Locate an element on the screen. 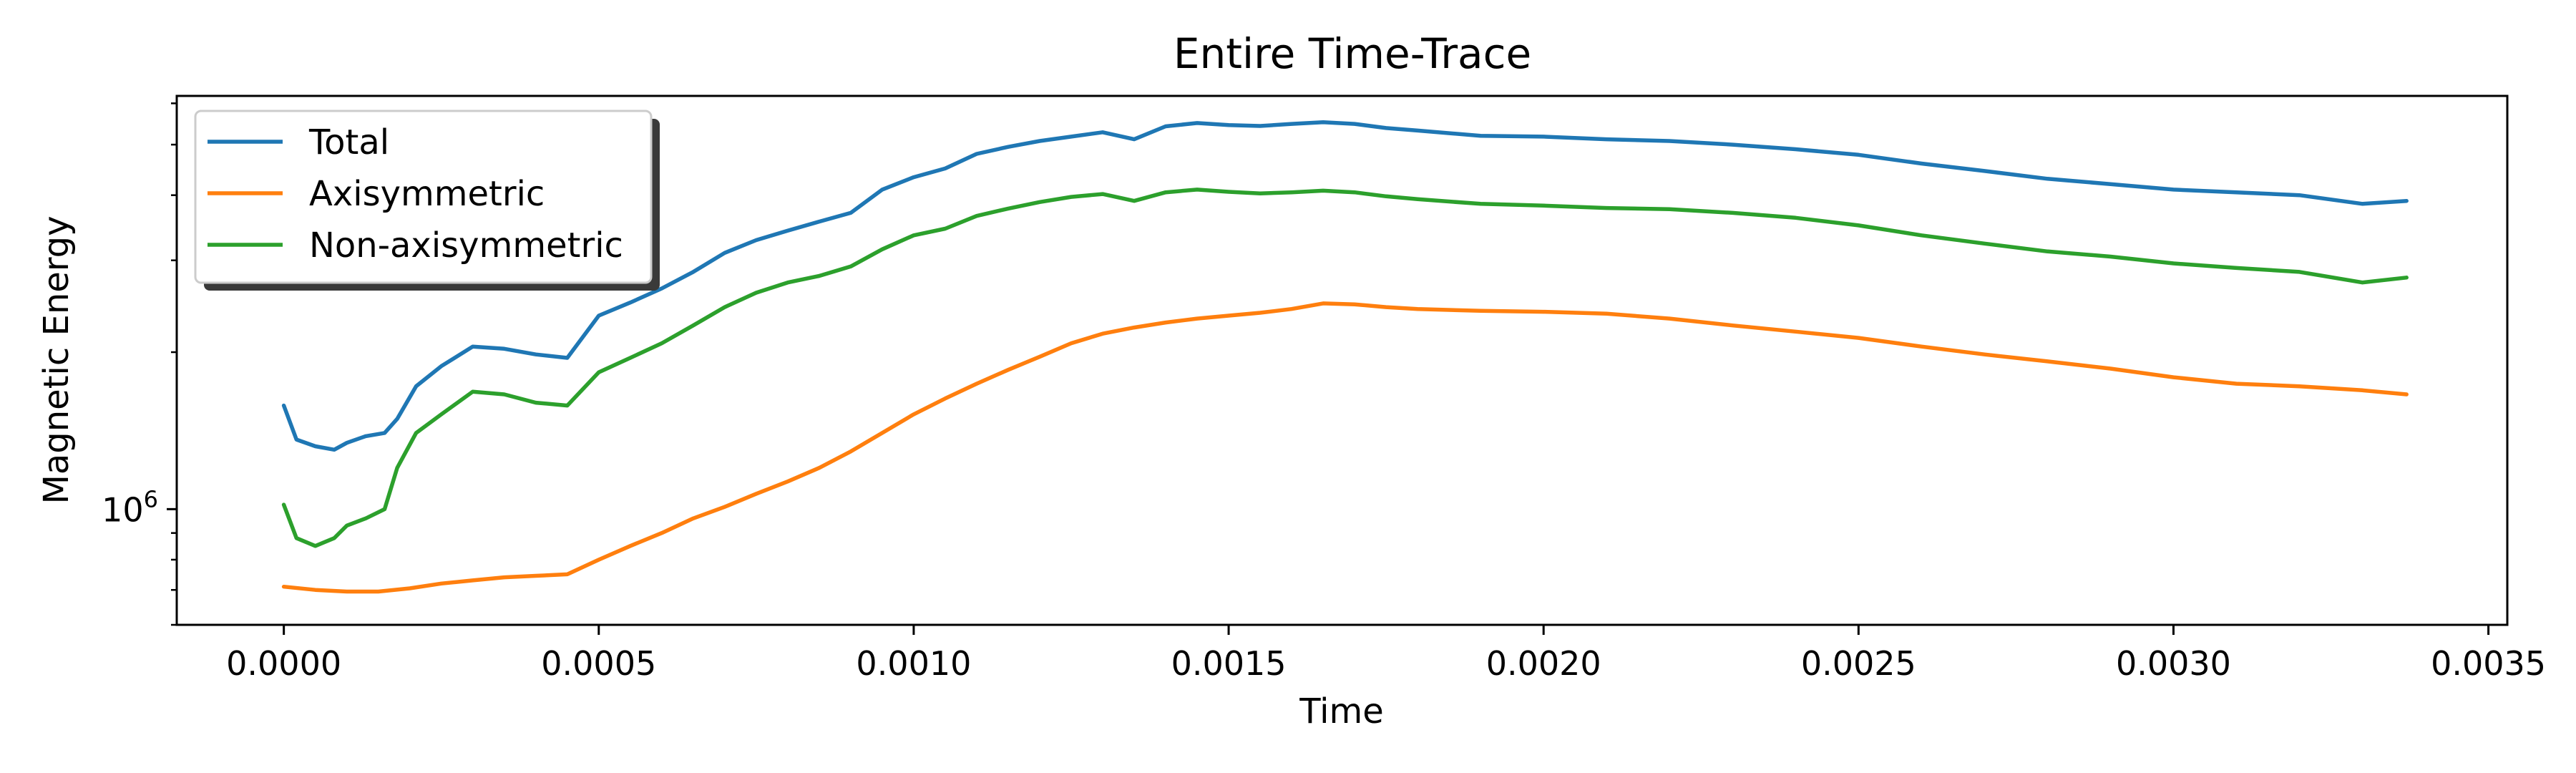 The image size is (2576, 773). x-axis-label: Time is located at coordinates (1341, 711).